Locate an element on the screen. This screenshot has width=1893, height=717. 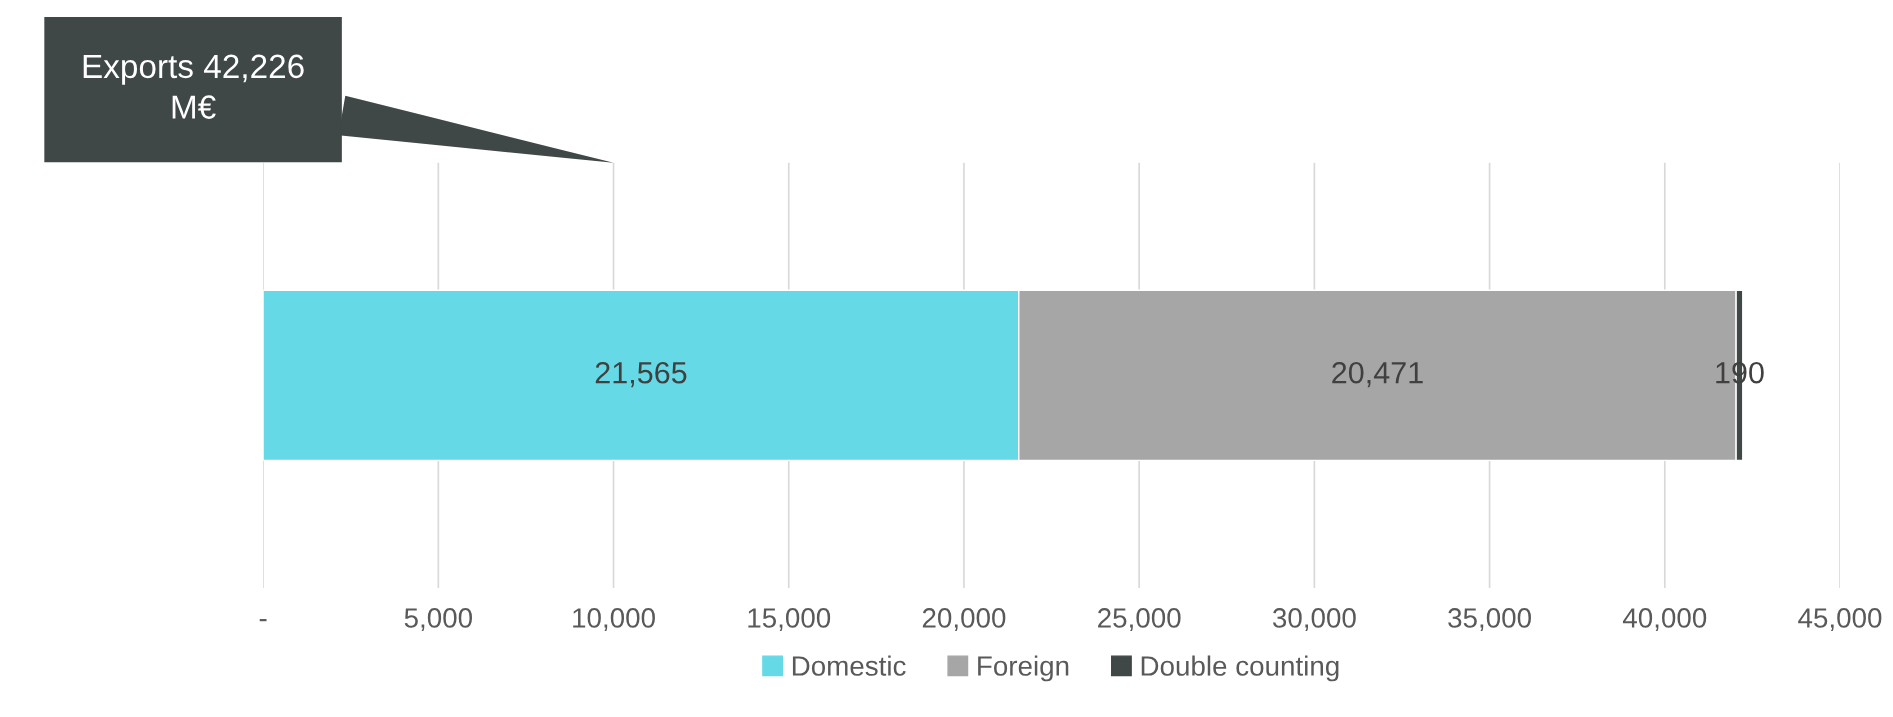
x-tick-label: 15,000 is located at coordinates (789, 620).